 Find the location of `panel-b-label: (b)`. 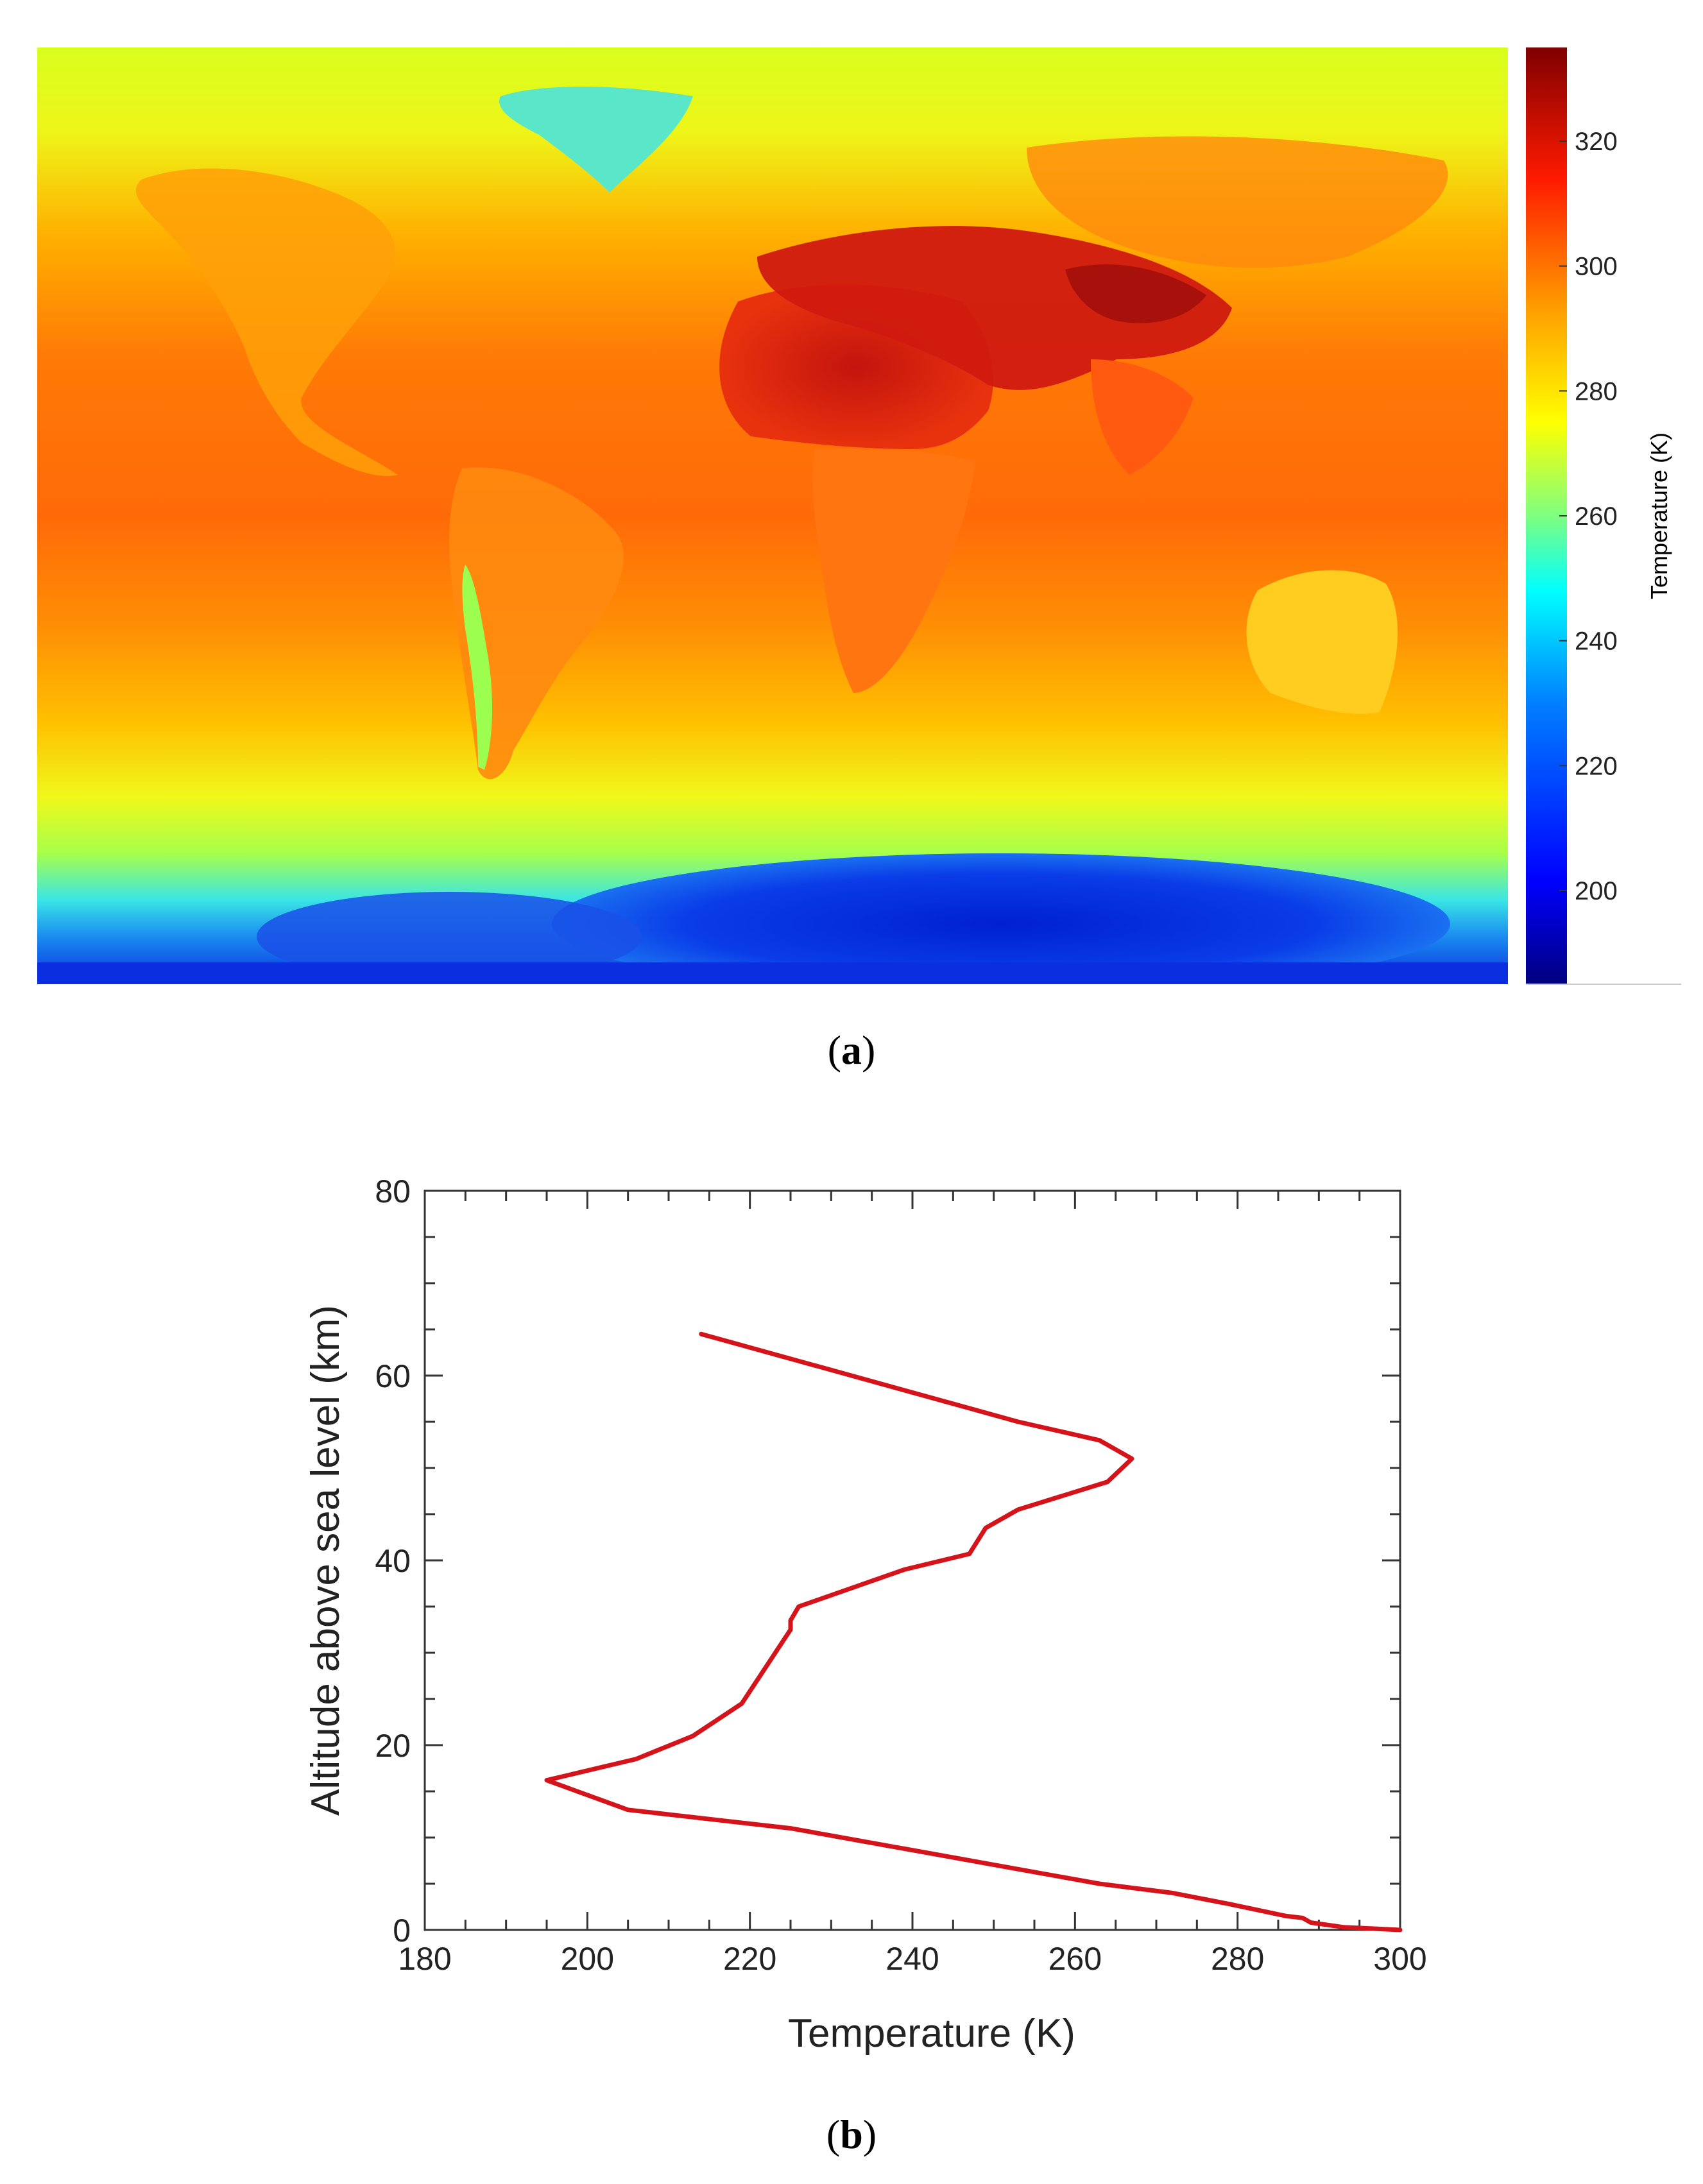

panel-b-label: (b) is located at coordinates (851, 2134).